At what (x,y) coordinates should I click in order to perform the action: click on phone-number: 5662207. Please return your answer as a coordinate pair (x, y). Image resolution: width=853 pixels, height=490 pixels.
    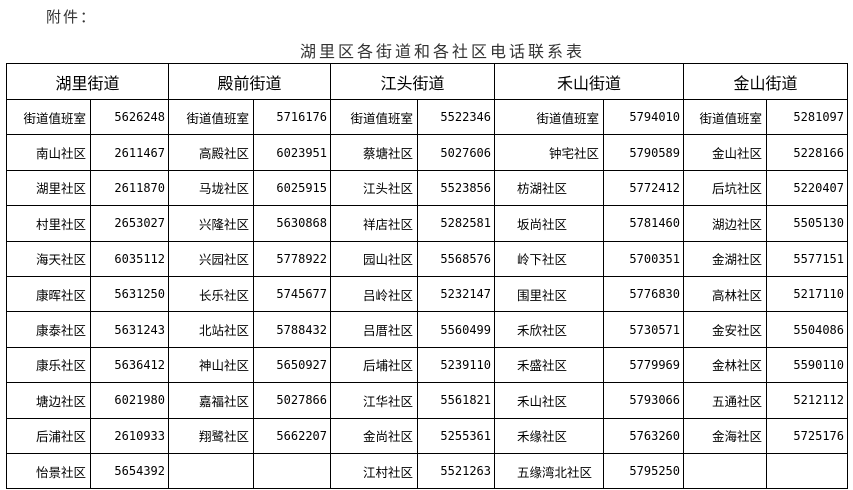
    Looking at the image, I should click on (292, 435).